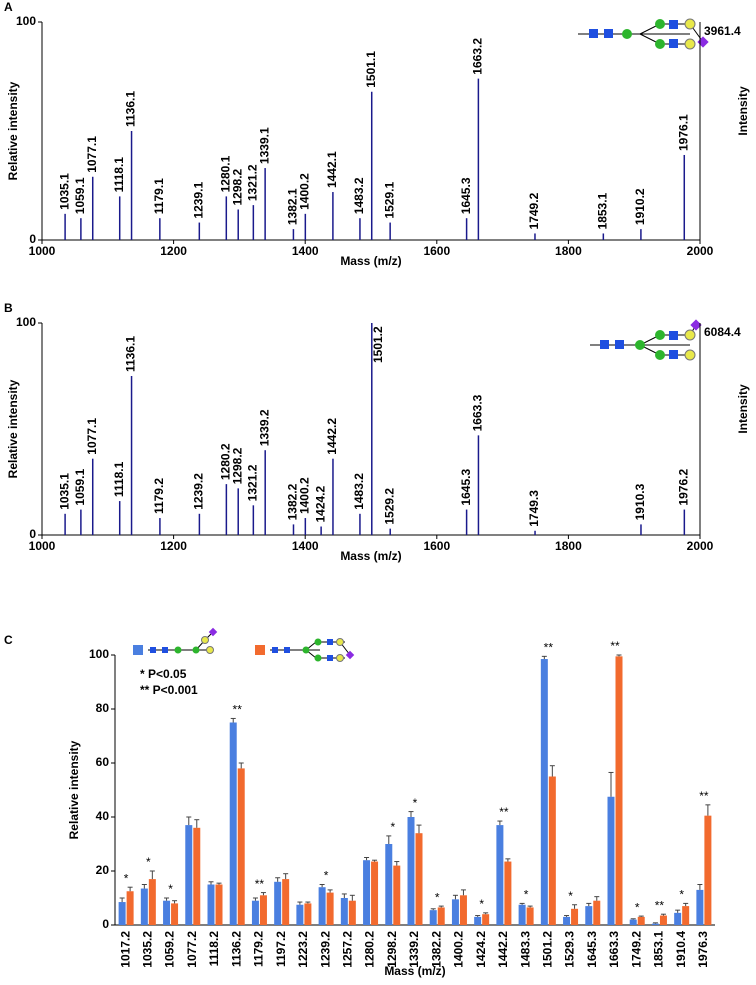 This screenshot has height=985, width=756. I want to click on x-tick-label: 1118.2, so click(214, 949).